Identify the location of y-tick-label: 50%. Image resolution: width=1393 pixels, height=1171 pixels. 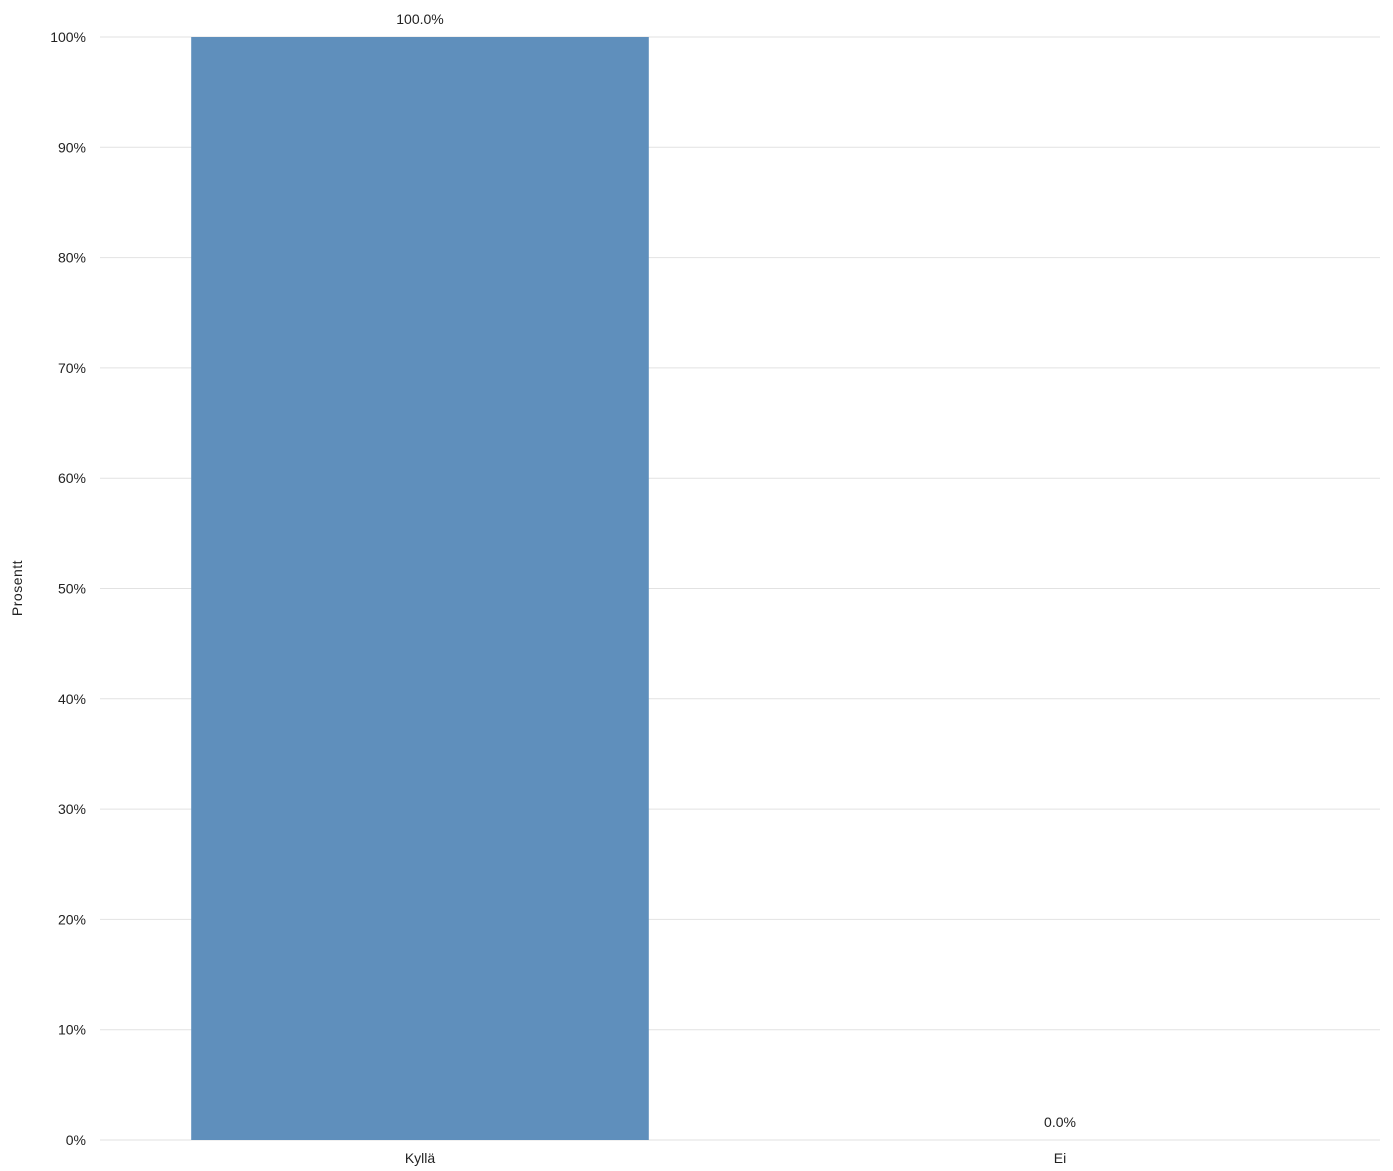
(72, 589).